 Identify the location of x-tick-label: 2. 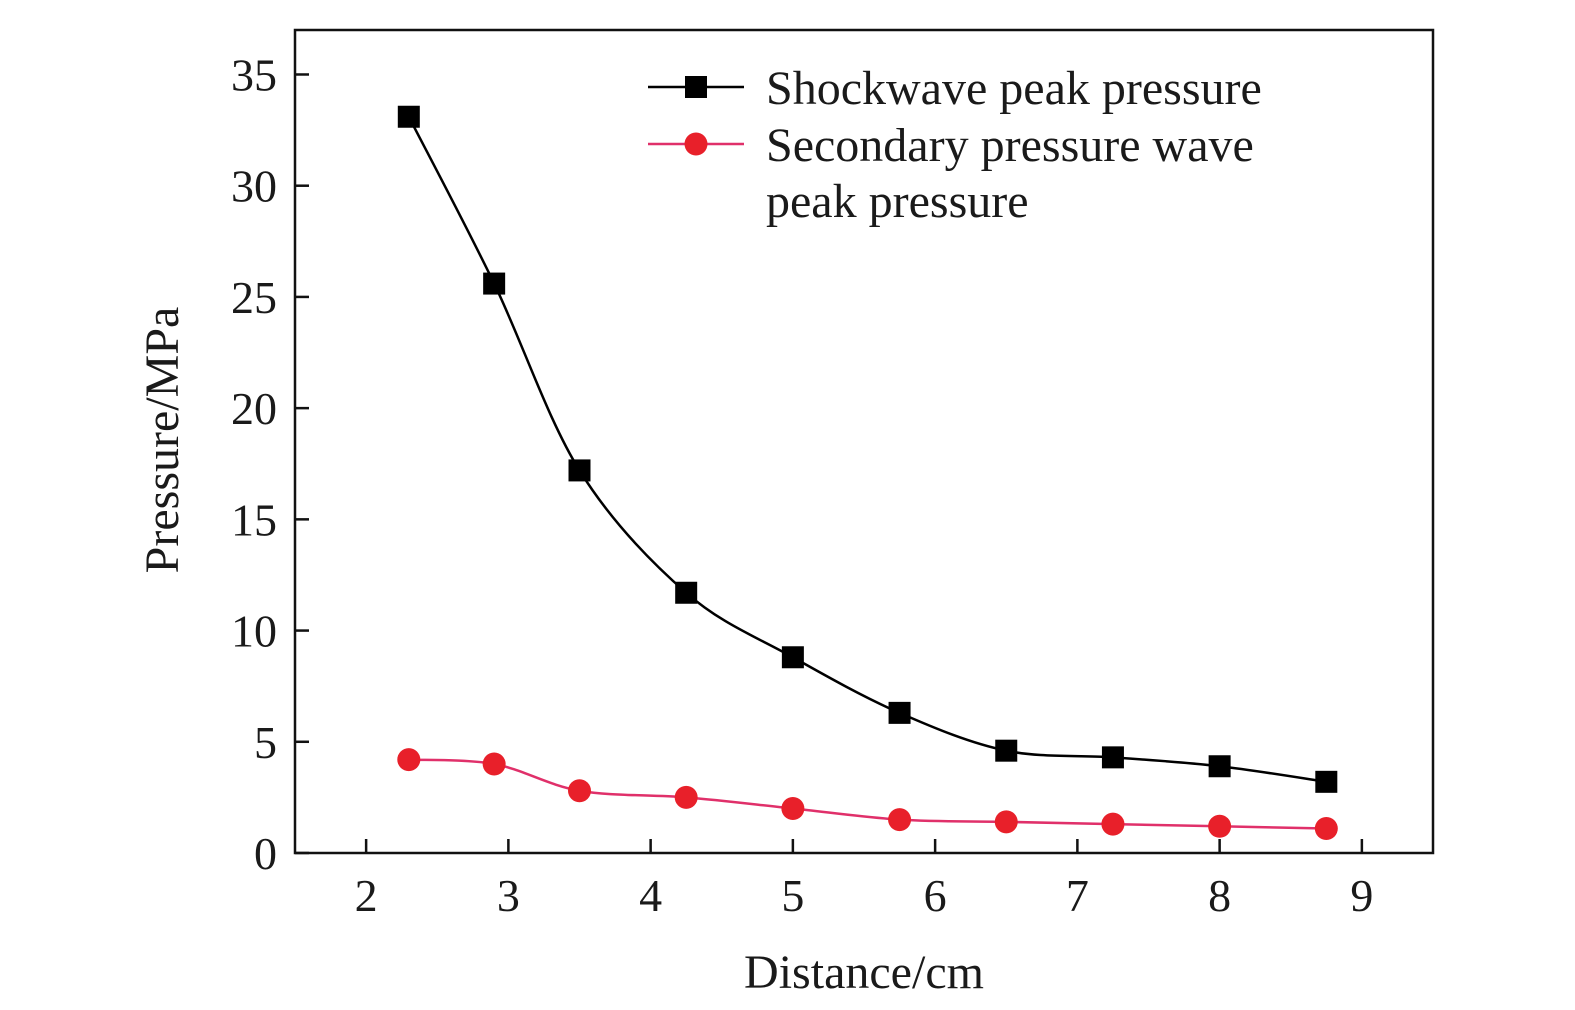
(366, 895).